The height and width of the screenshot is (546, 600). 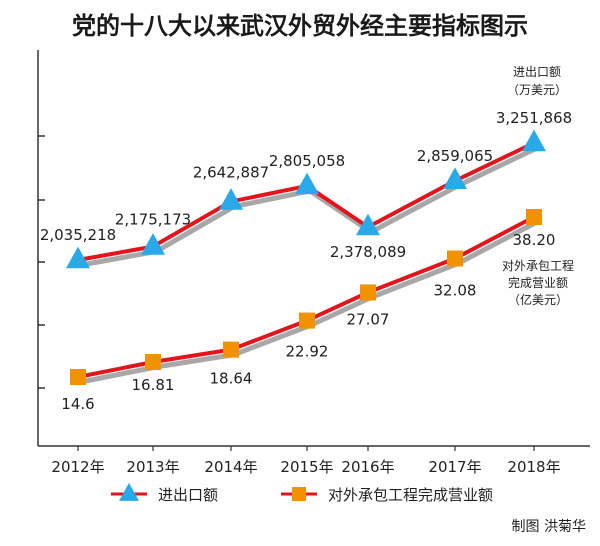 What do you see at coordinates (153, 220) in the screenshot?
I see `series-1-data-label: 2,175,173` at bounding box center [153, 220].